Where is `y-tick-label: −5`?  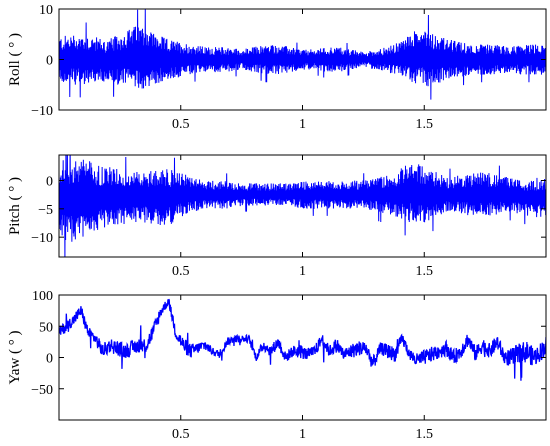 y-tick-label: −5 is located at coordinates (45, 210).